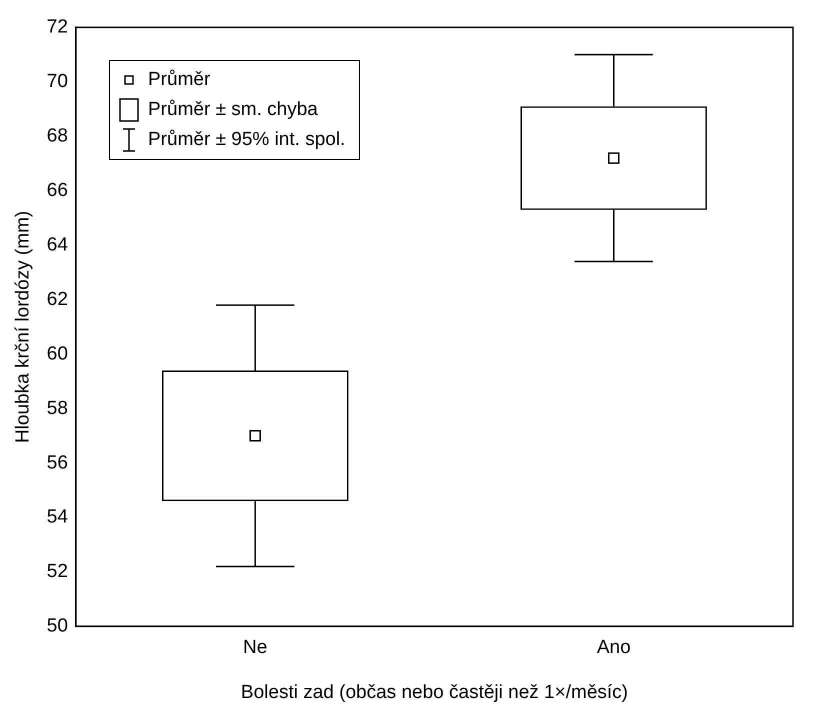  What do you see at coordinates (57, 408) in the screenshot?
I see `y-tick-label: 58` at bounding box center [57, 408].